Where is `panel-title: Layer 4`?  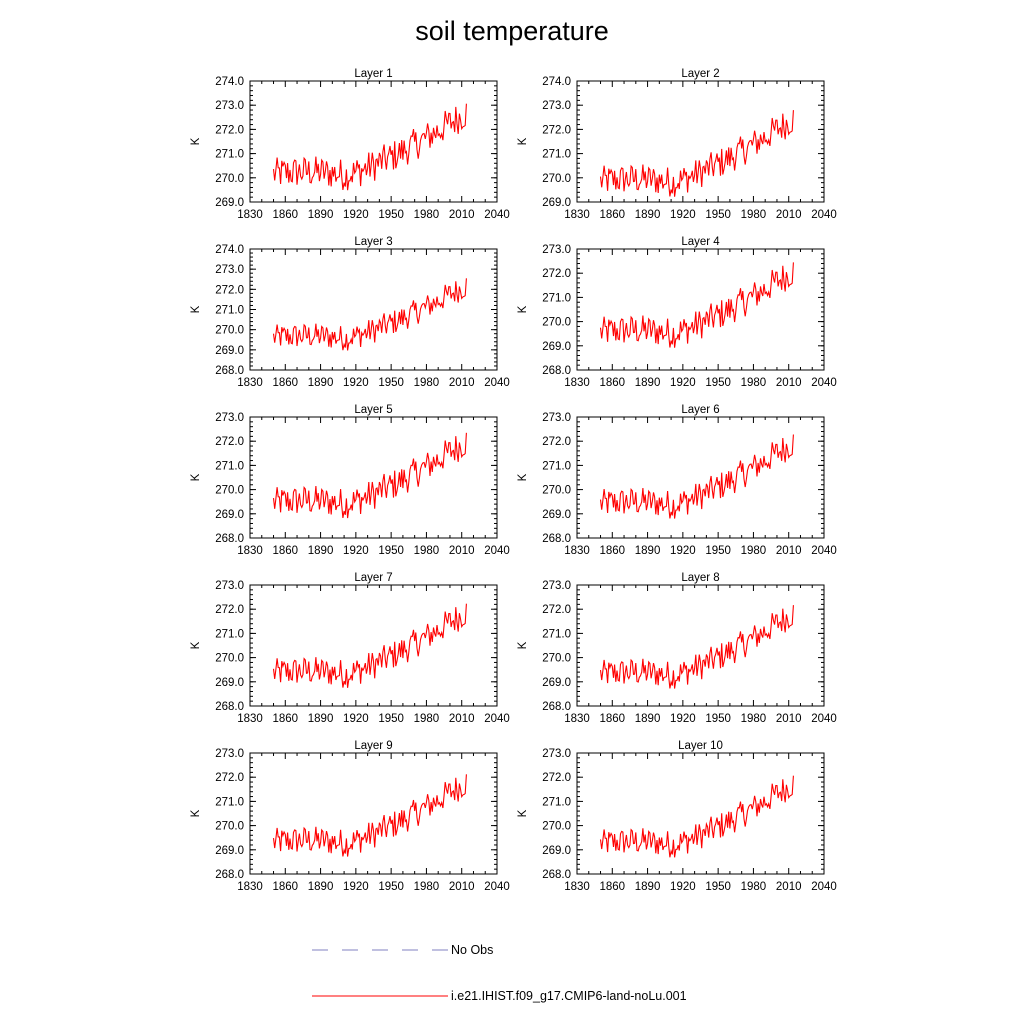 panel-title: Layer 4 is located at coordinates (700, 242).